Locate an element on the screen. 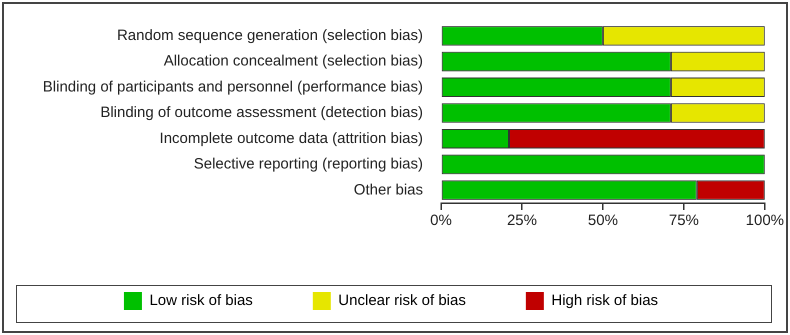 The height and width of the screenshot is (335, 790). x-tick-label: 75% is located at coordinates (683, 221).